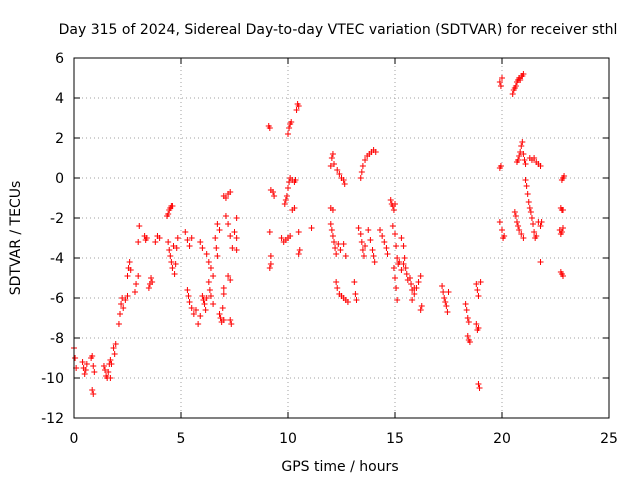  What do you see at coordinates (59, 59) in the screenshot?
I see `y-tick-label: 6` at bounding box center [59, 59].